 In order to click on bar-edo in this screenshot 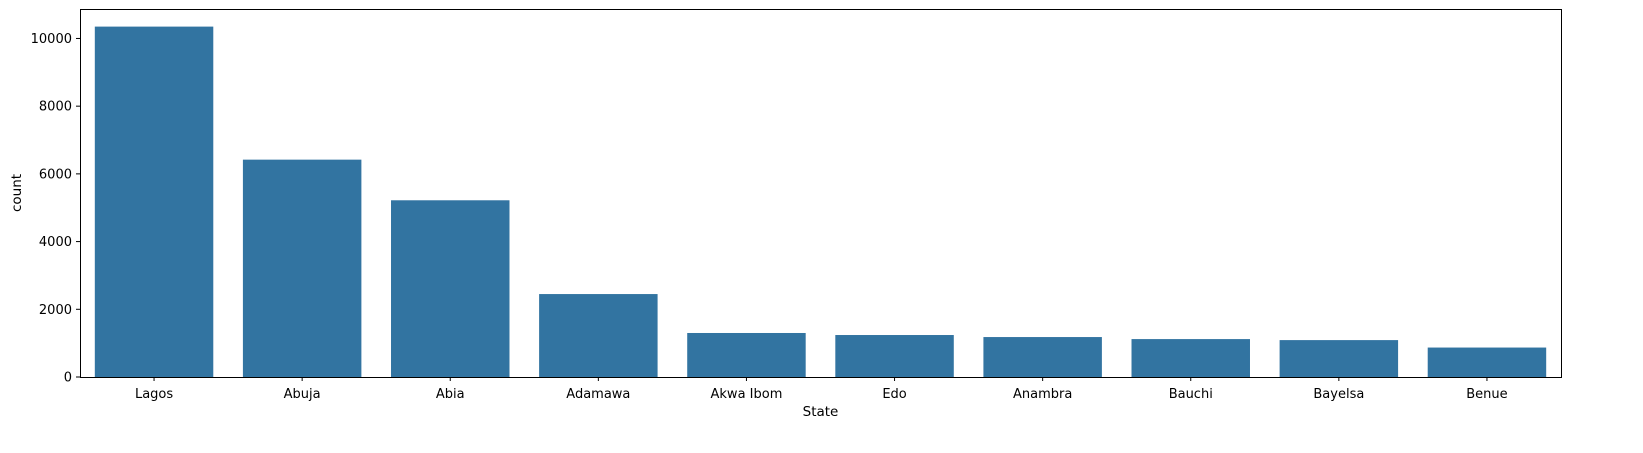, I will do `click(894, 356)`.